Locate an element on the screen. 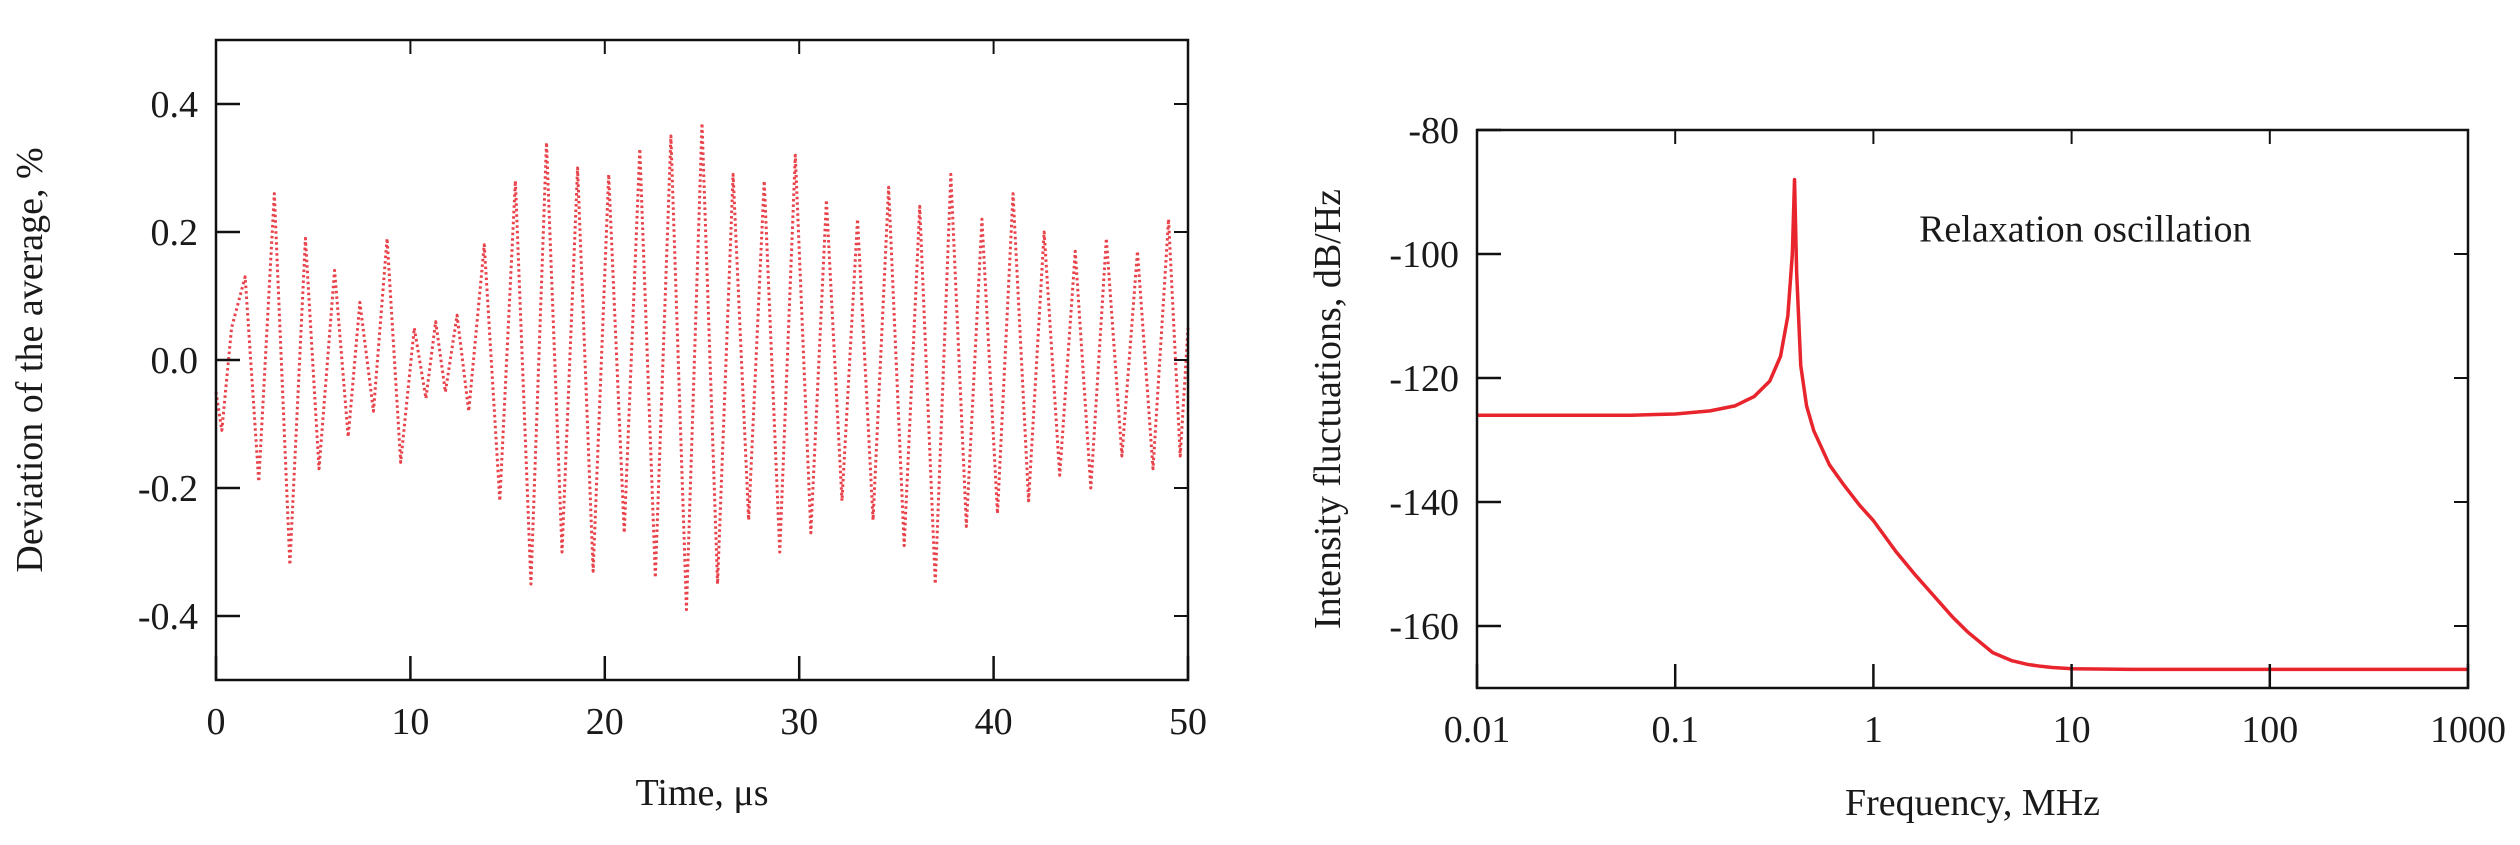 This screenshot has width=2520, height=845. x-tick-label: 20 is located at coordinates (605, 722).